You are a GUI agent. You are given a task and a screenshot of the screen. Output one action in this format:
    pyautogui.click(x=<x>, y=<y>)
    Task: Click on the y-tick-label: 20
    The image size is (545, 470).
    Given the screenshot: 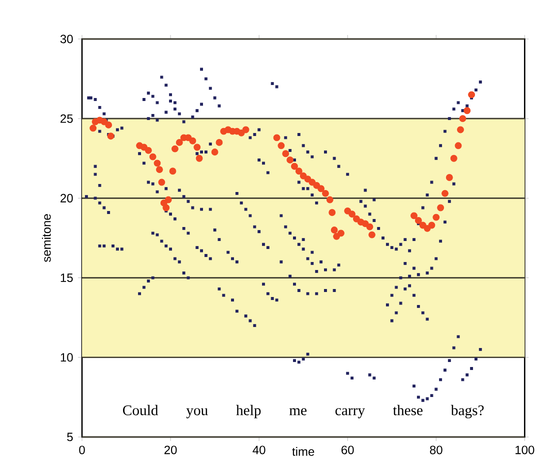 What is the action you would take?
    pyautogui.click(x=66, y=198)
    